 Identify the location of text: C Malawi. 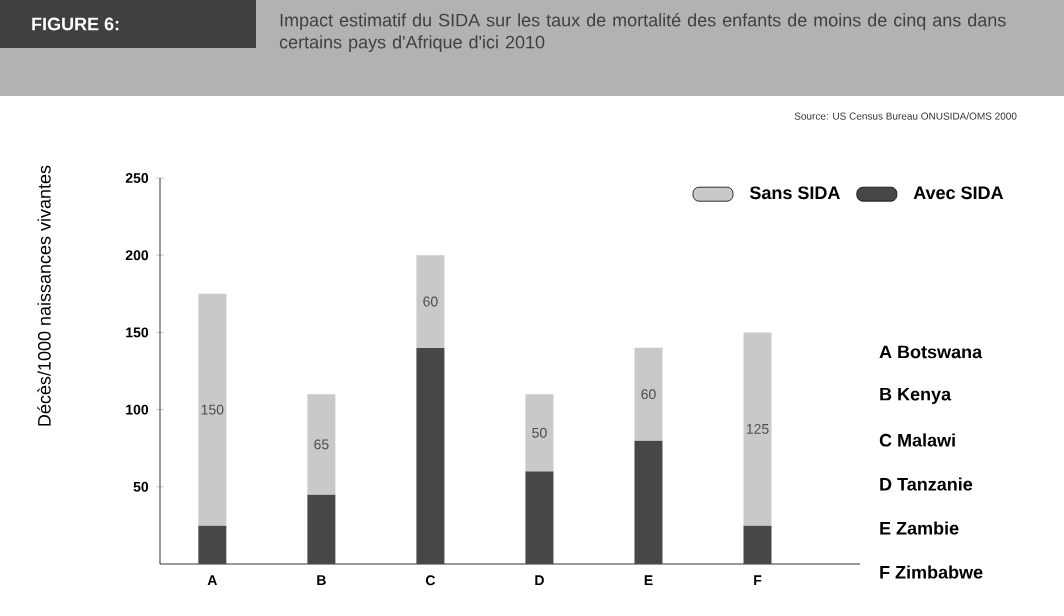
(917, 440).